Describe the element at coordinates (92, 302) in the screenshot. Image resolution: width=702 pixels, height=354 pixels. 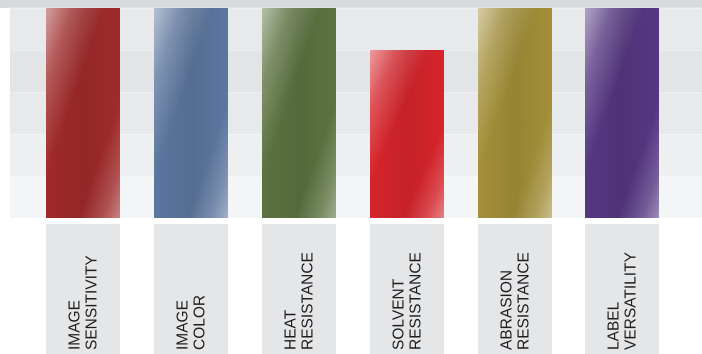
I see `tick-label-line: SENSITIVITY` at that location.